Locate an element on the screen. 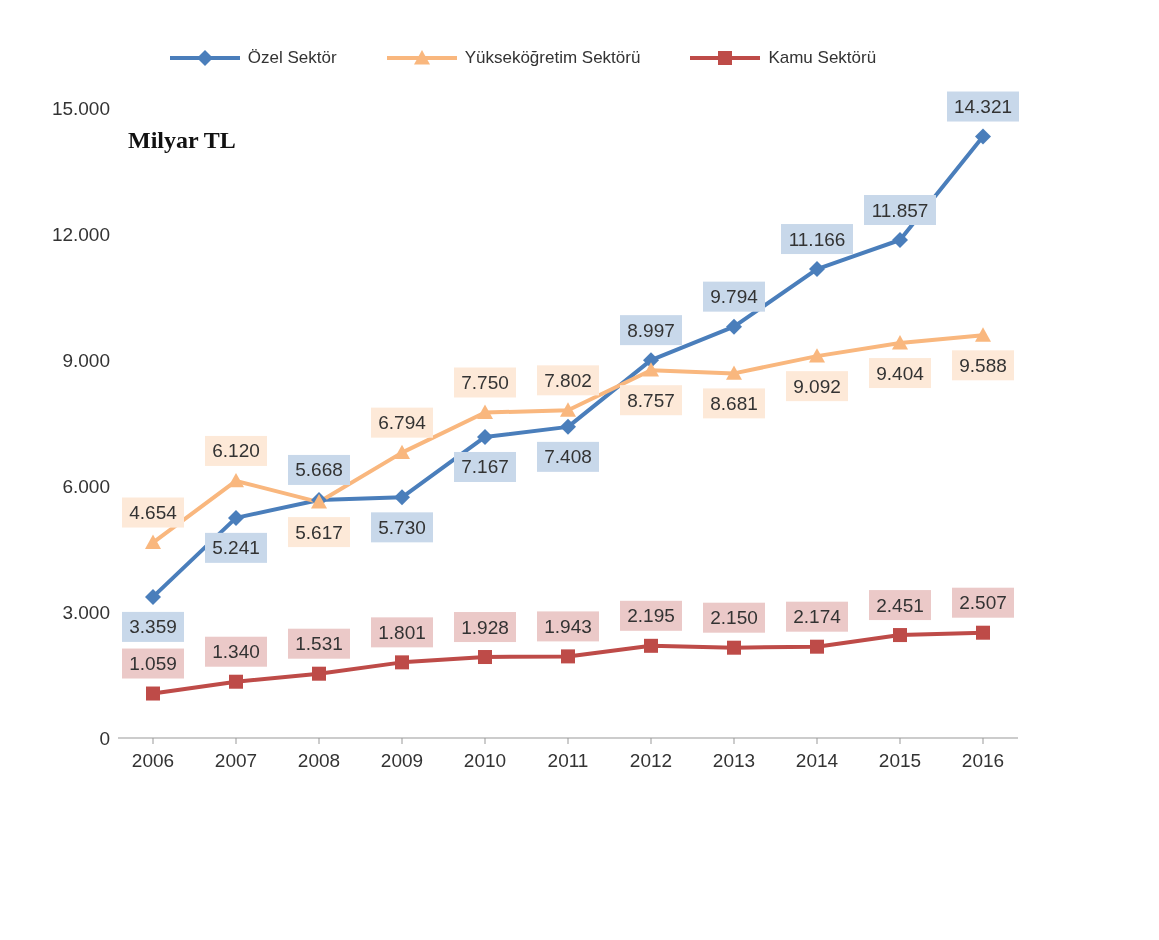 The height and width of the screenshot is (940, 1159). data-label: 6.120 is located at coordinates (236, 451).